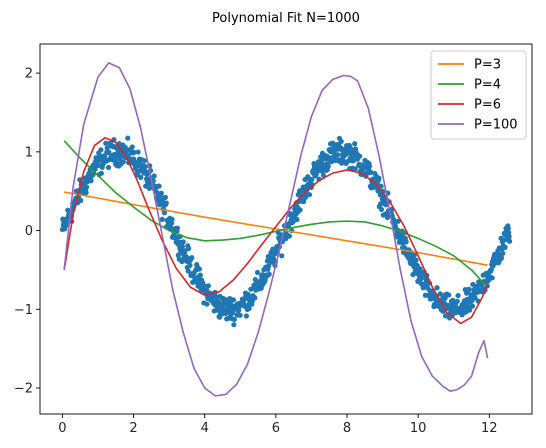  What do you see at coordinates (29, 74) in the screenshot?
I see `y-tick-label: 2` at bounding box center [29, 74].